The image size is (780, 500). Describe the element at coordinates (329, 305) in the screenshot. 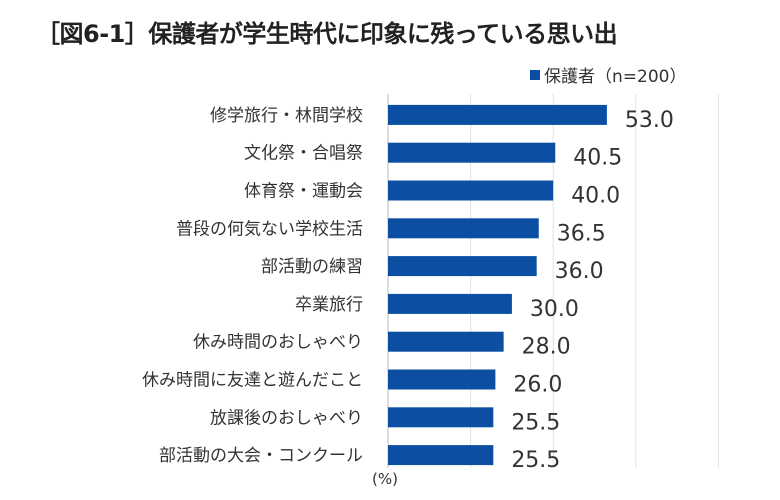

I see `category-label: 卒業旅行` at that location.